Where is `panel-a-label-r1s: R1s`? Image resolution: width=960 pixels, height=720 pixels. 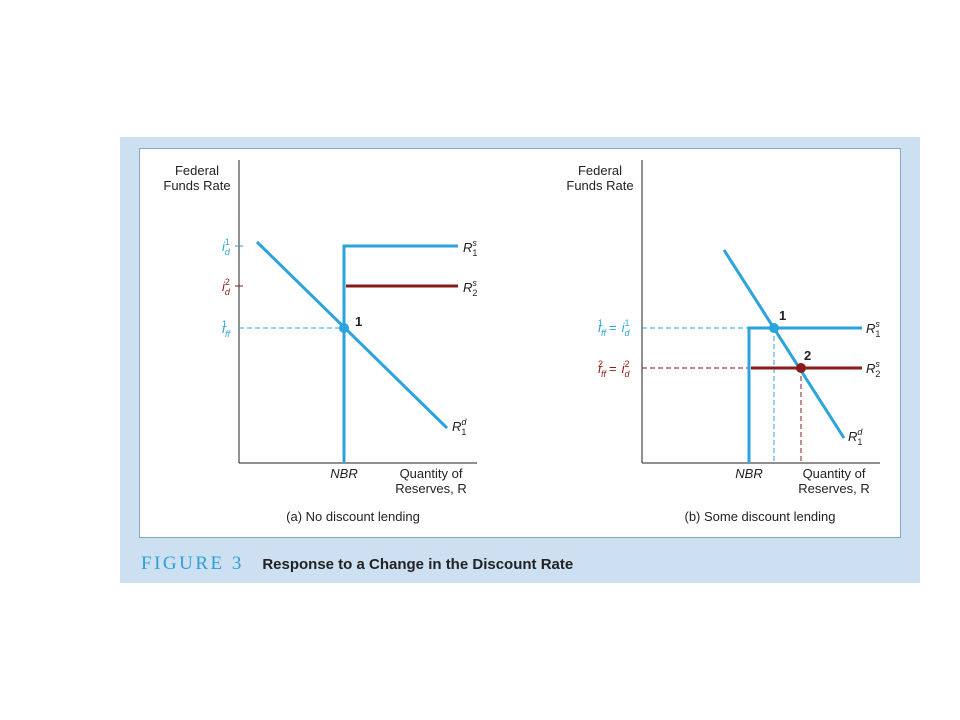 panel-a-label-r1s: R1s is located at coordinates (470, 248).